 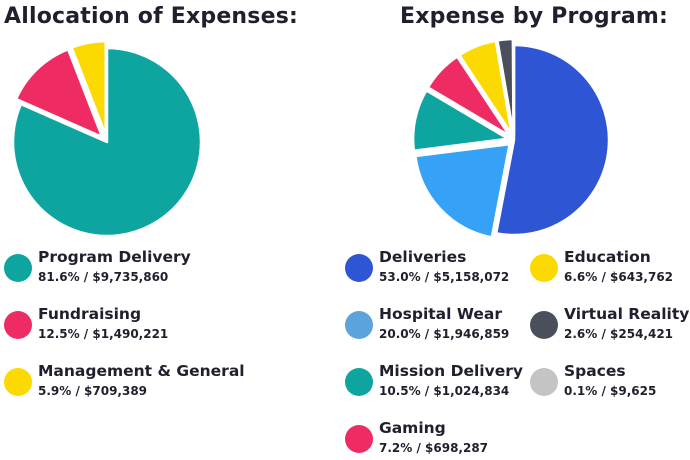 I want to click on pie-slice-hospital-wear, so click(x=462, y=190).